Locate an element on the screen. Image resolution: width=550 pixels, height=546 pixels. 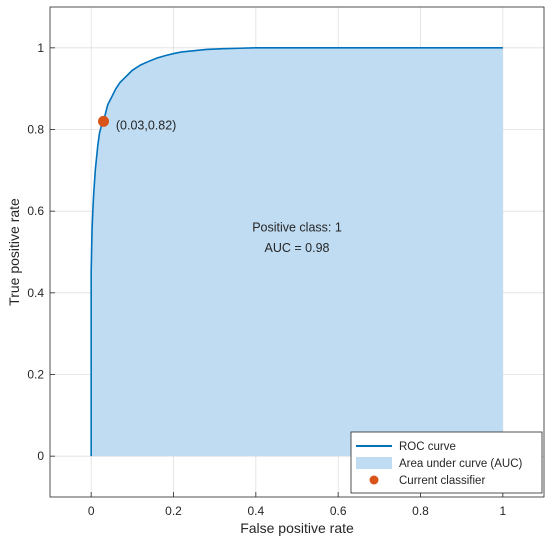
x-axis-ticks: 0 0.2 0.4 0.6 0.8 1 is located at coordinates (297, 505).